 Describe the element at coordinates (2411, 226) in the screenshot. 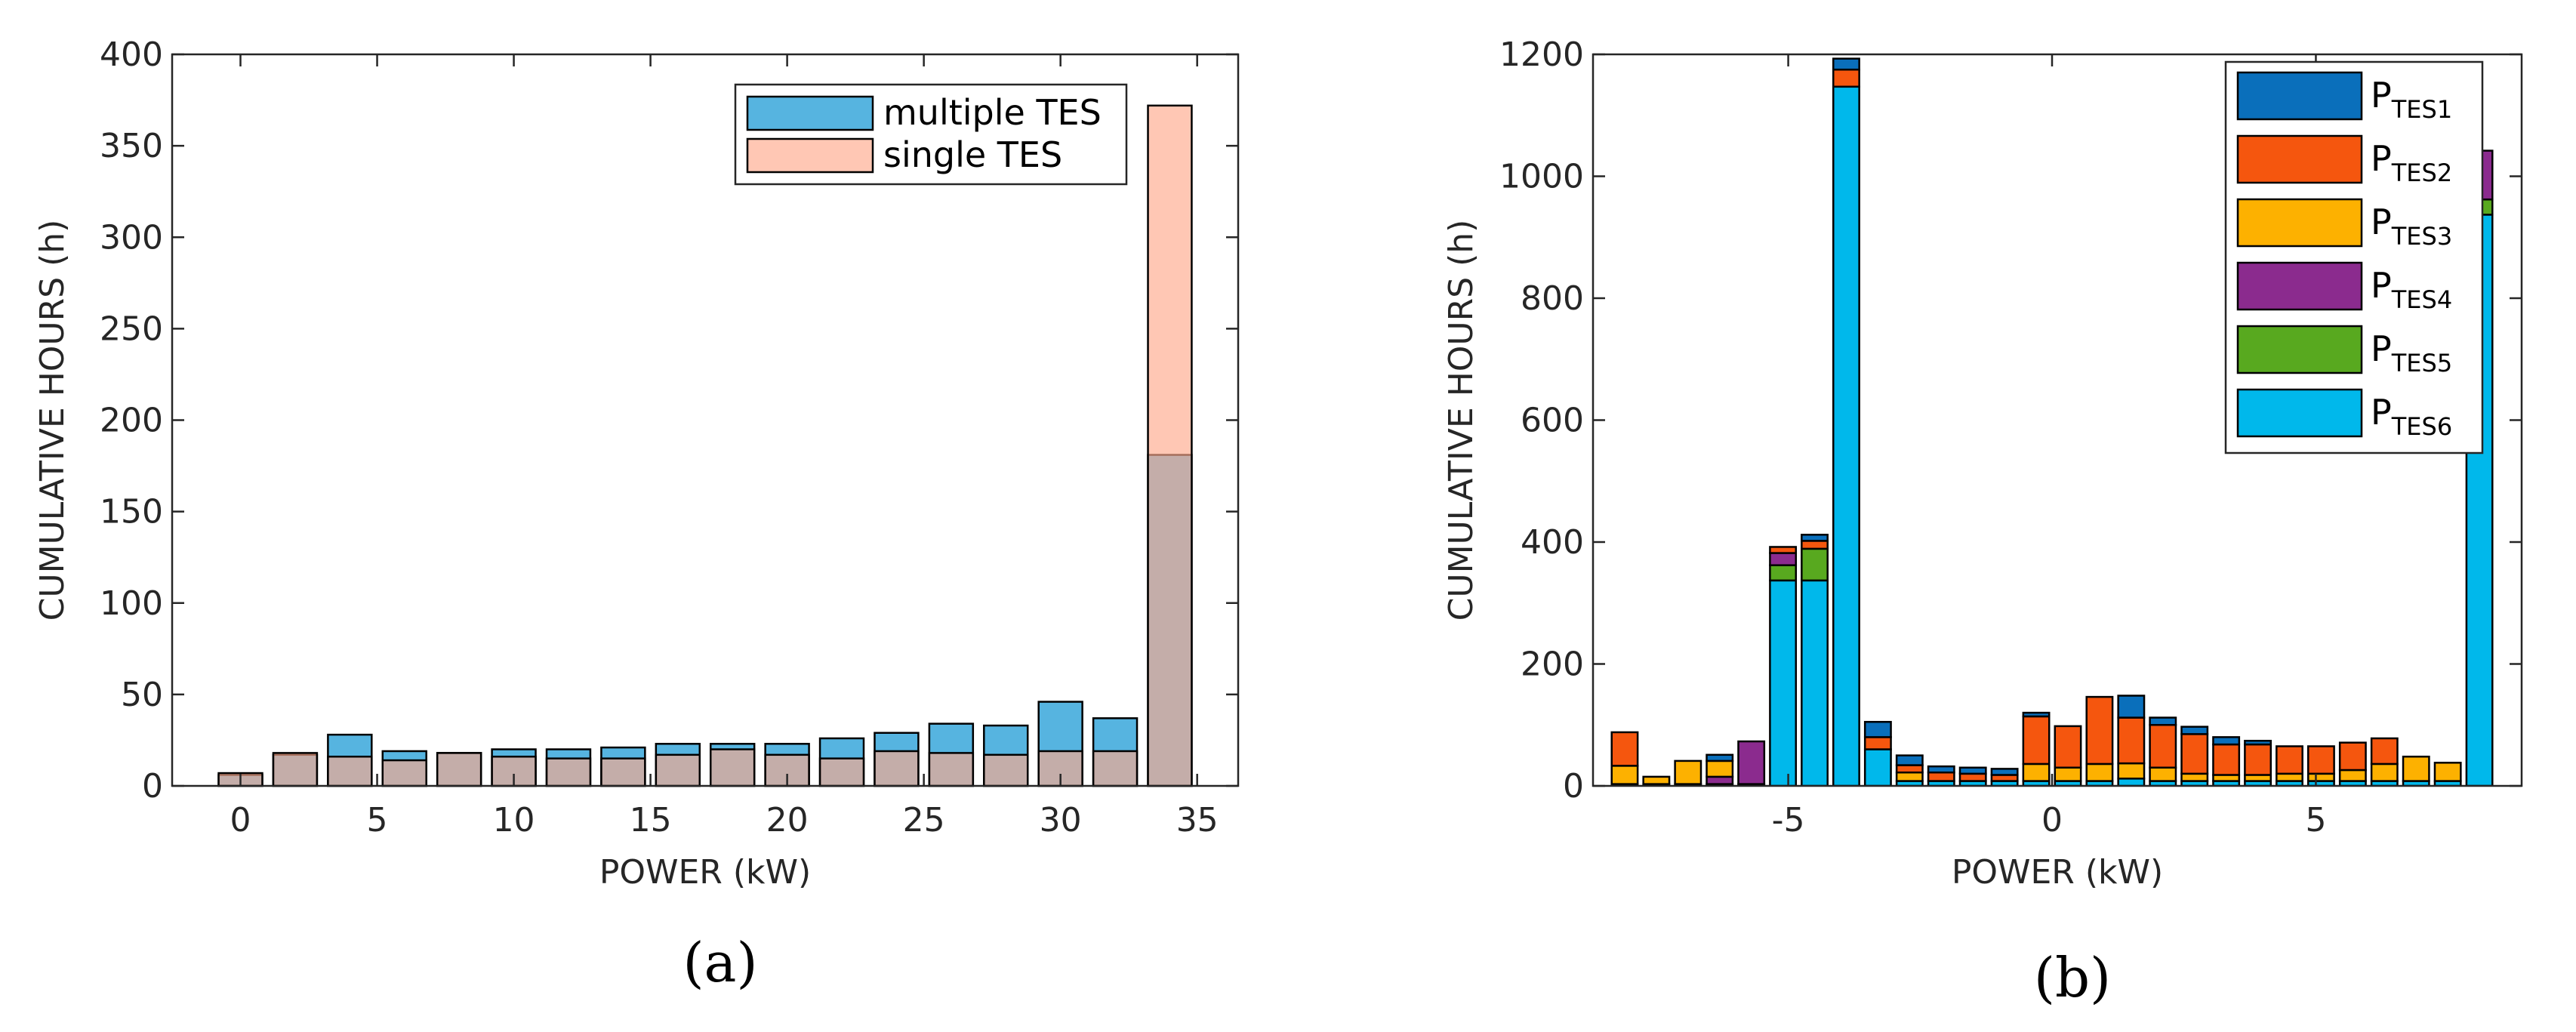

I see `legend-label-tes3: PTES3` at that location.